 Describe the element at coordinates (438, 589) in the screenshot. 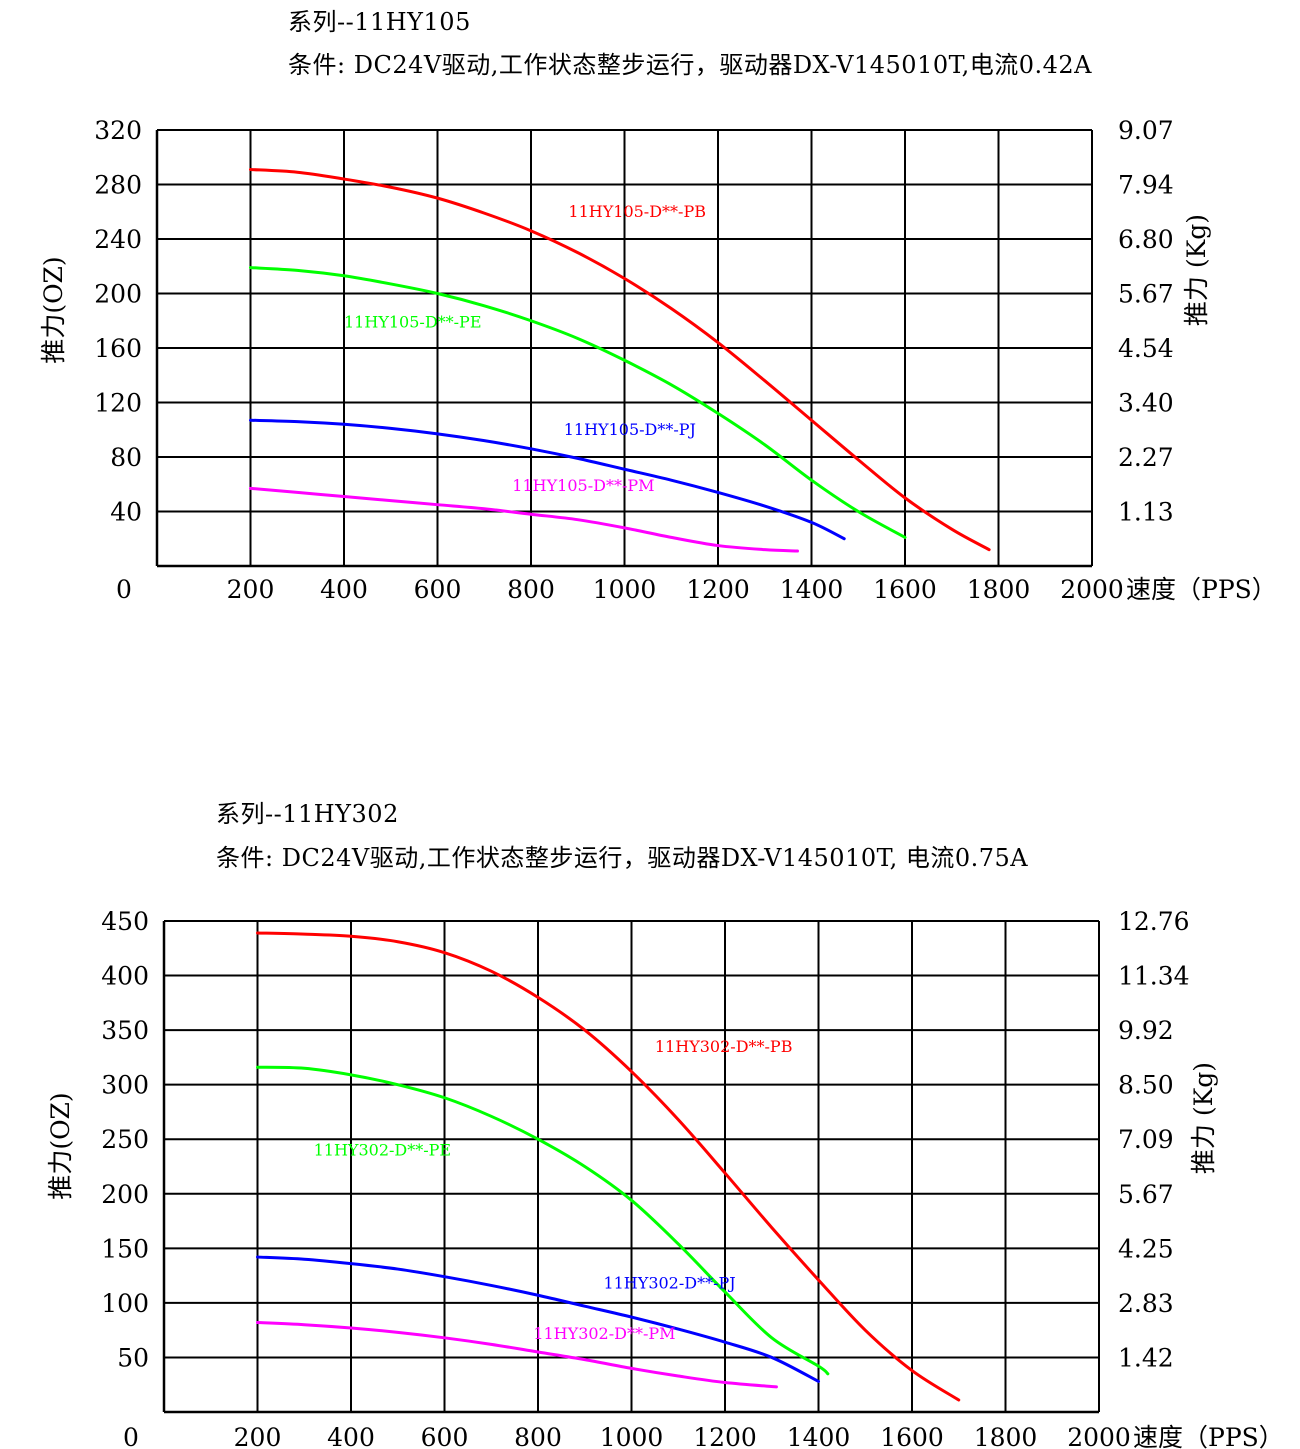

I see `chart1-x-tick-label: 600` at that location.